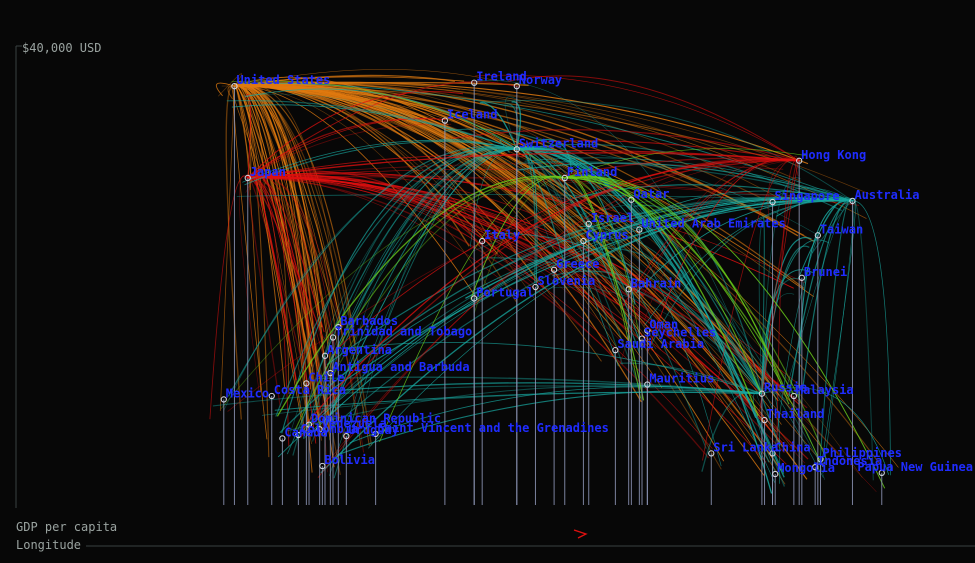 This screenshot has height=563, width=975. I want to click on point-singapore, so click(772, 202).